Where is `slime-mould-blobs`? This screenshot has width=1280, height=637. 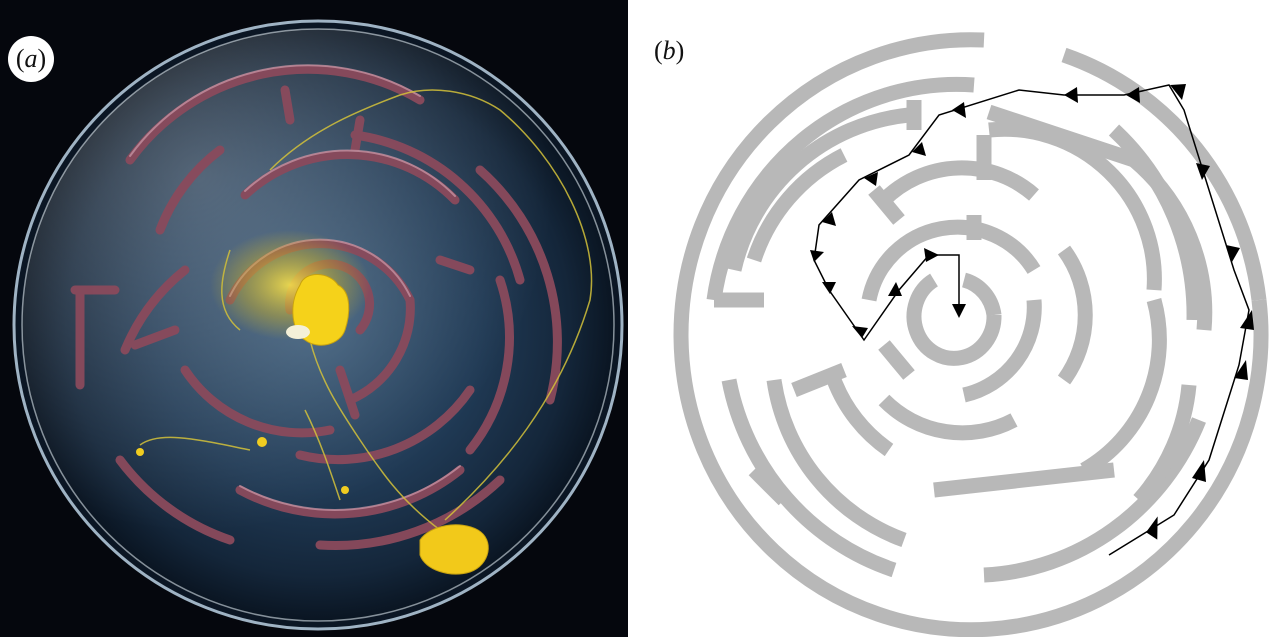
slime-mould-blobs is located at coordinates (312, 424).